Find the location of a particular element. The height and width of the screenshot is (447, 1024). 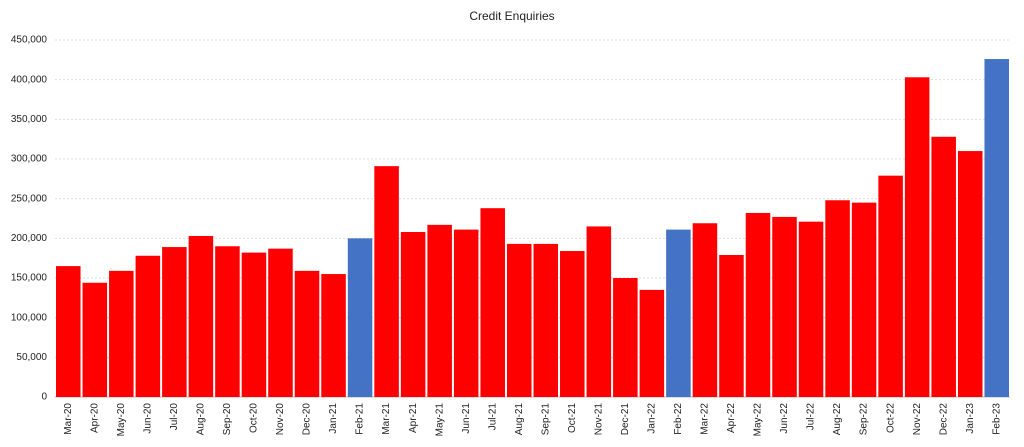

x-tick-label: Aug-22 is located at coordinates (837, 419).